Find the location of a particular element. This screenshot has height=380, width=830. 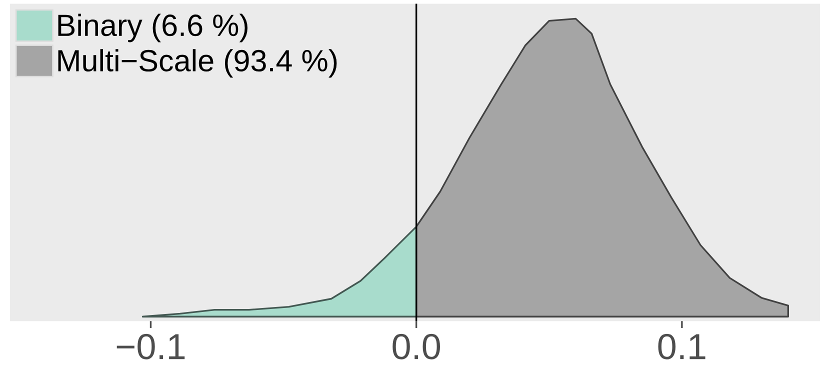

x-tick-label: 0.1 is located at coordinates (682, 347).